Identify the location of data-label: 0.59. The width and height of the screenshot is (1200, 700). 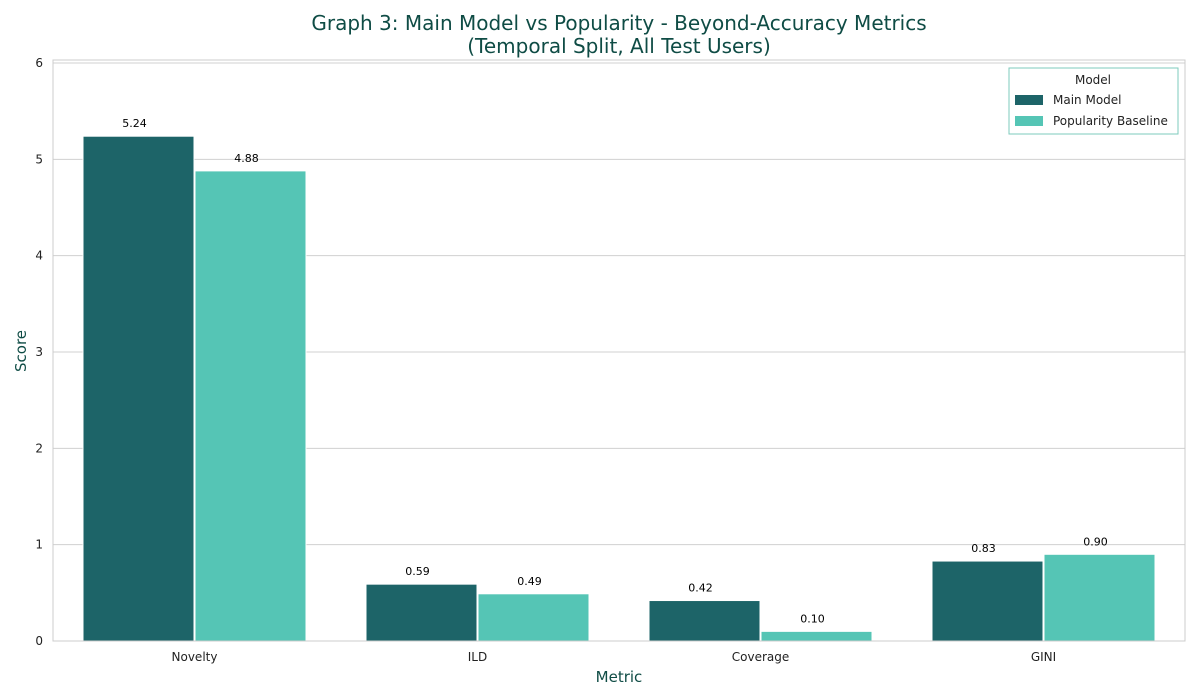
(417, 571).